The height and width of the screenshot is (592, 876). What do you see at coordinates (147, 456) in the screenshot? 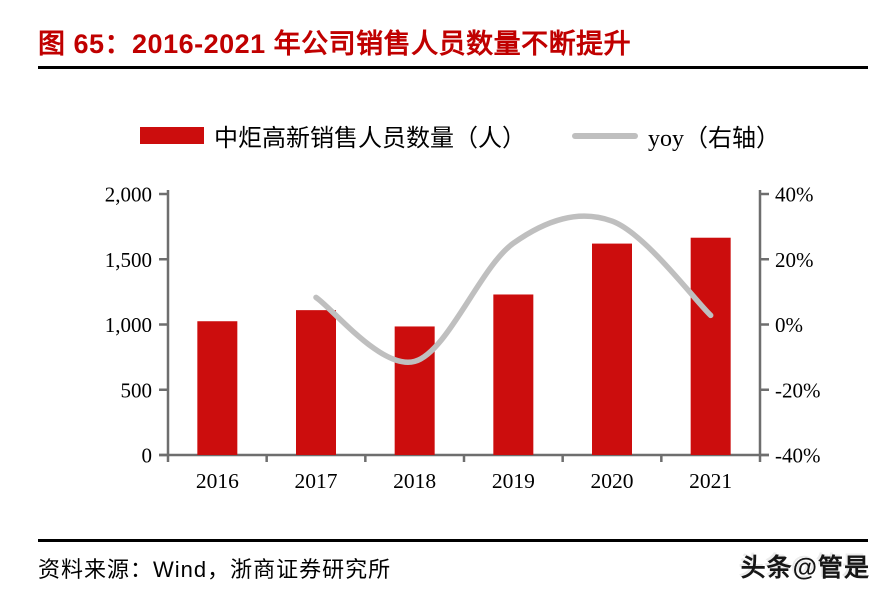
I see `left-axis-tick-label: 0` at bounding box center [147, 456].